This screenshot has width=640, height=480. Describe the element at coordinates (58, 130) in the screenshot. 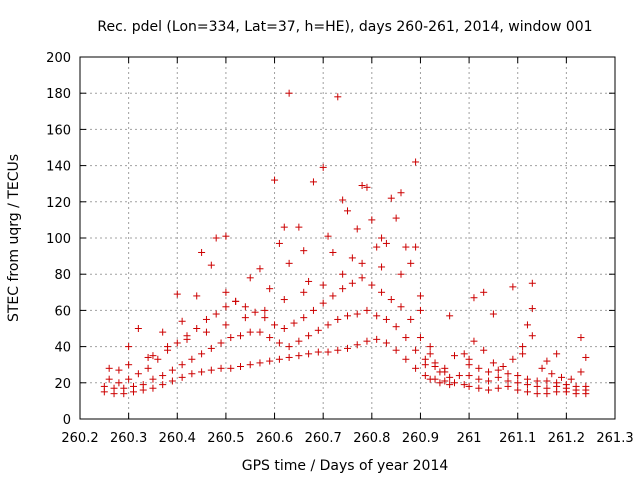

I see `y-tick-label: 160` at that location.